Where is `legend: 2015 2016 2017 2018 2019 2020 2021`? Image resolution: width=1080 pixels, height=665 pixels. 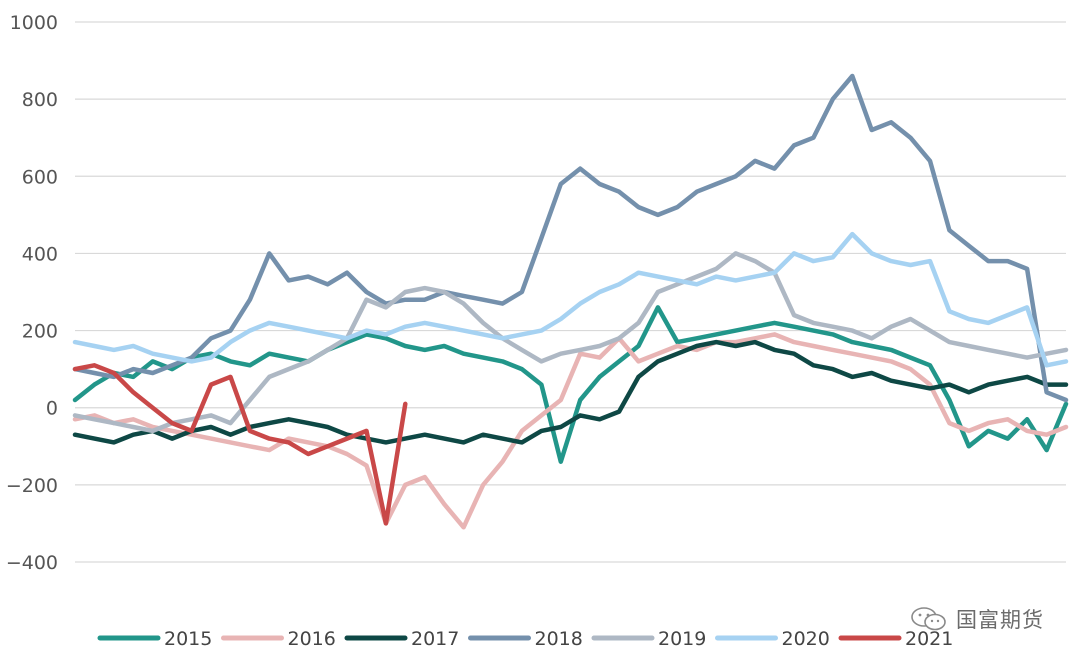
legend: 2015 2016 2017 2018 2019 2020 2021 is located at coordinates (525, 639).